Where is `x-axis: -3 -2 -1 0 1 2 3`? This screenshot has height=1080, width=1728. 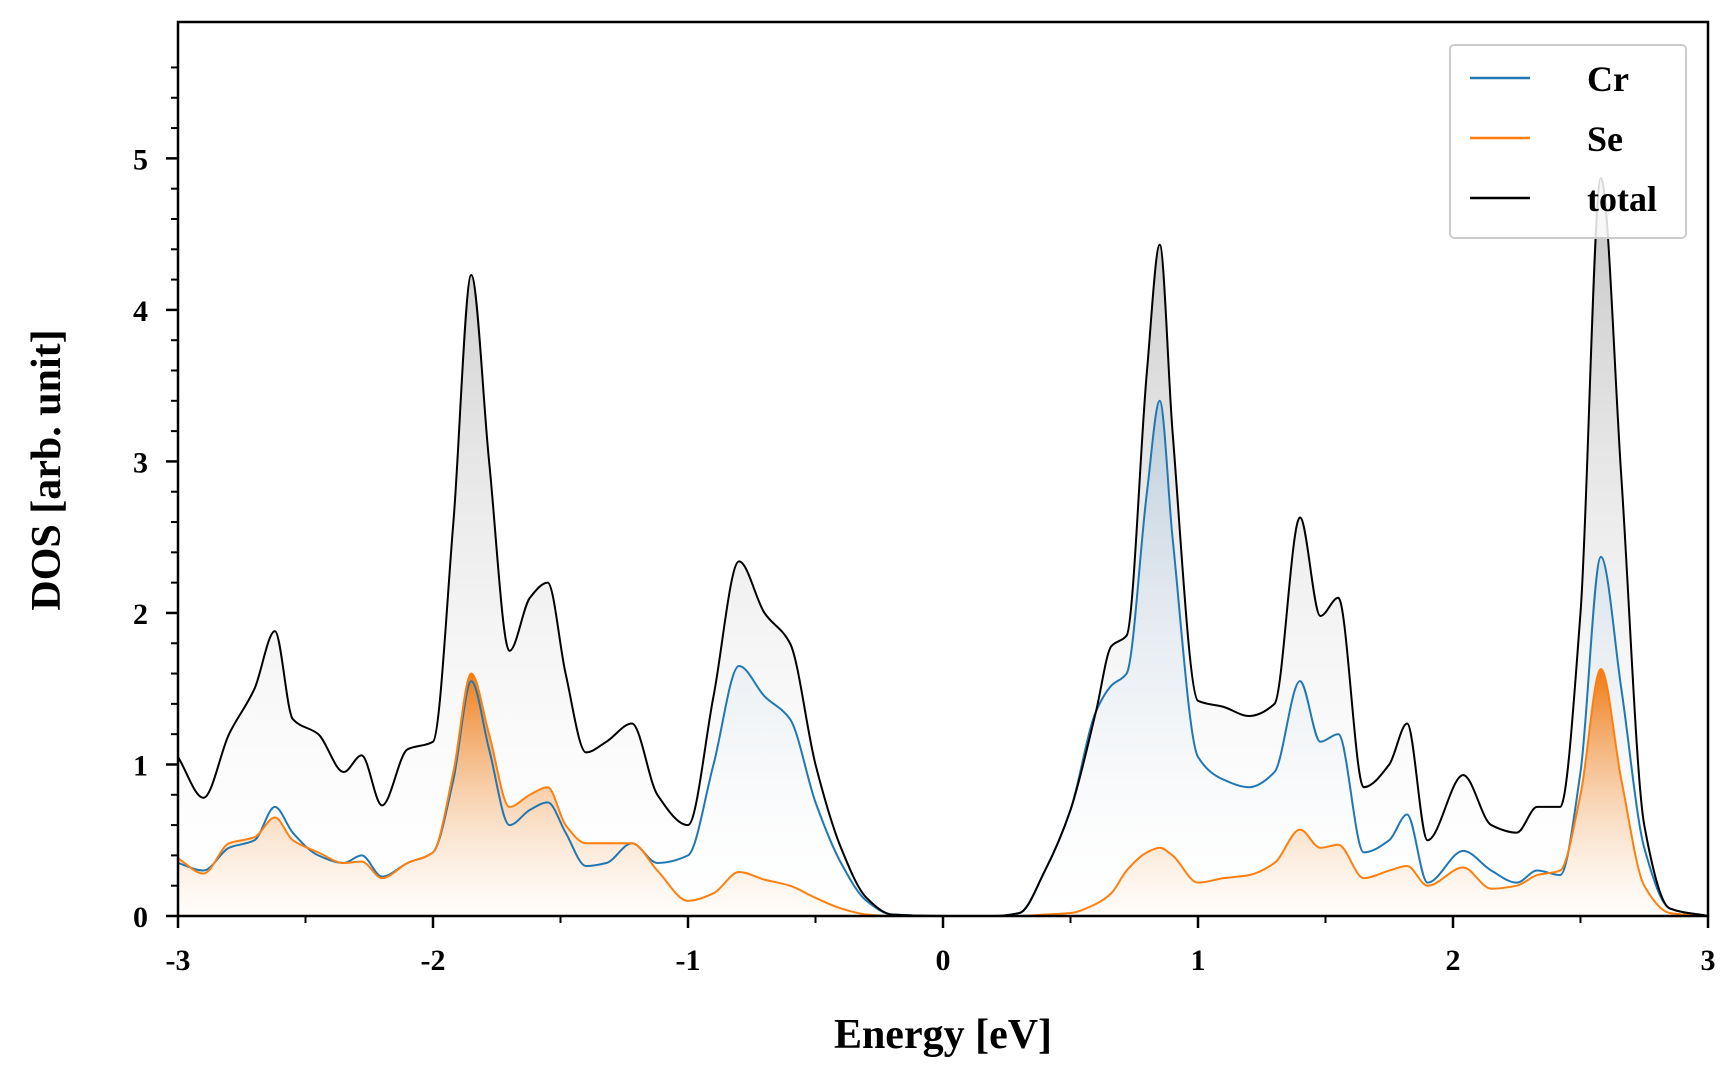
x-axis: -3 -2 -1 0 1 2 3 is located at coordinates (941, 946).